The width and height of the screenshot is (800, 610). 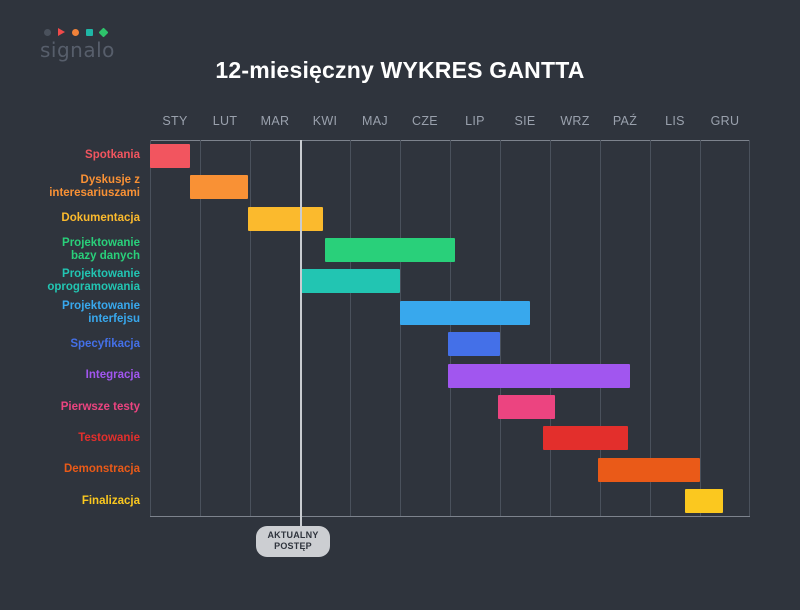 I want to click on task-label: Projektowanie bazy danych, so click(x=77, y=250).